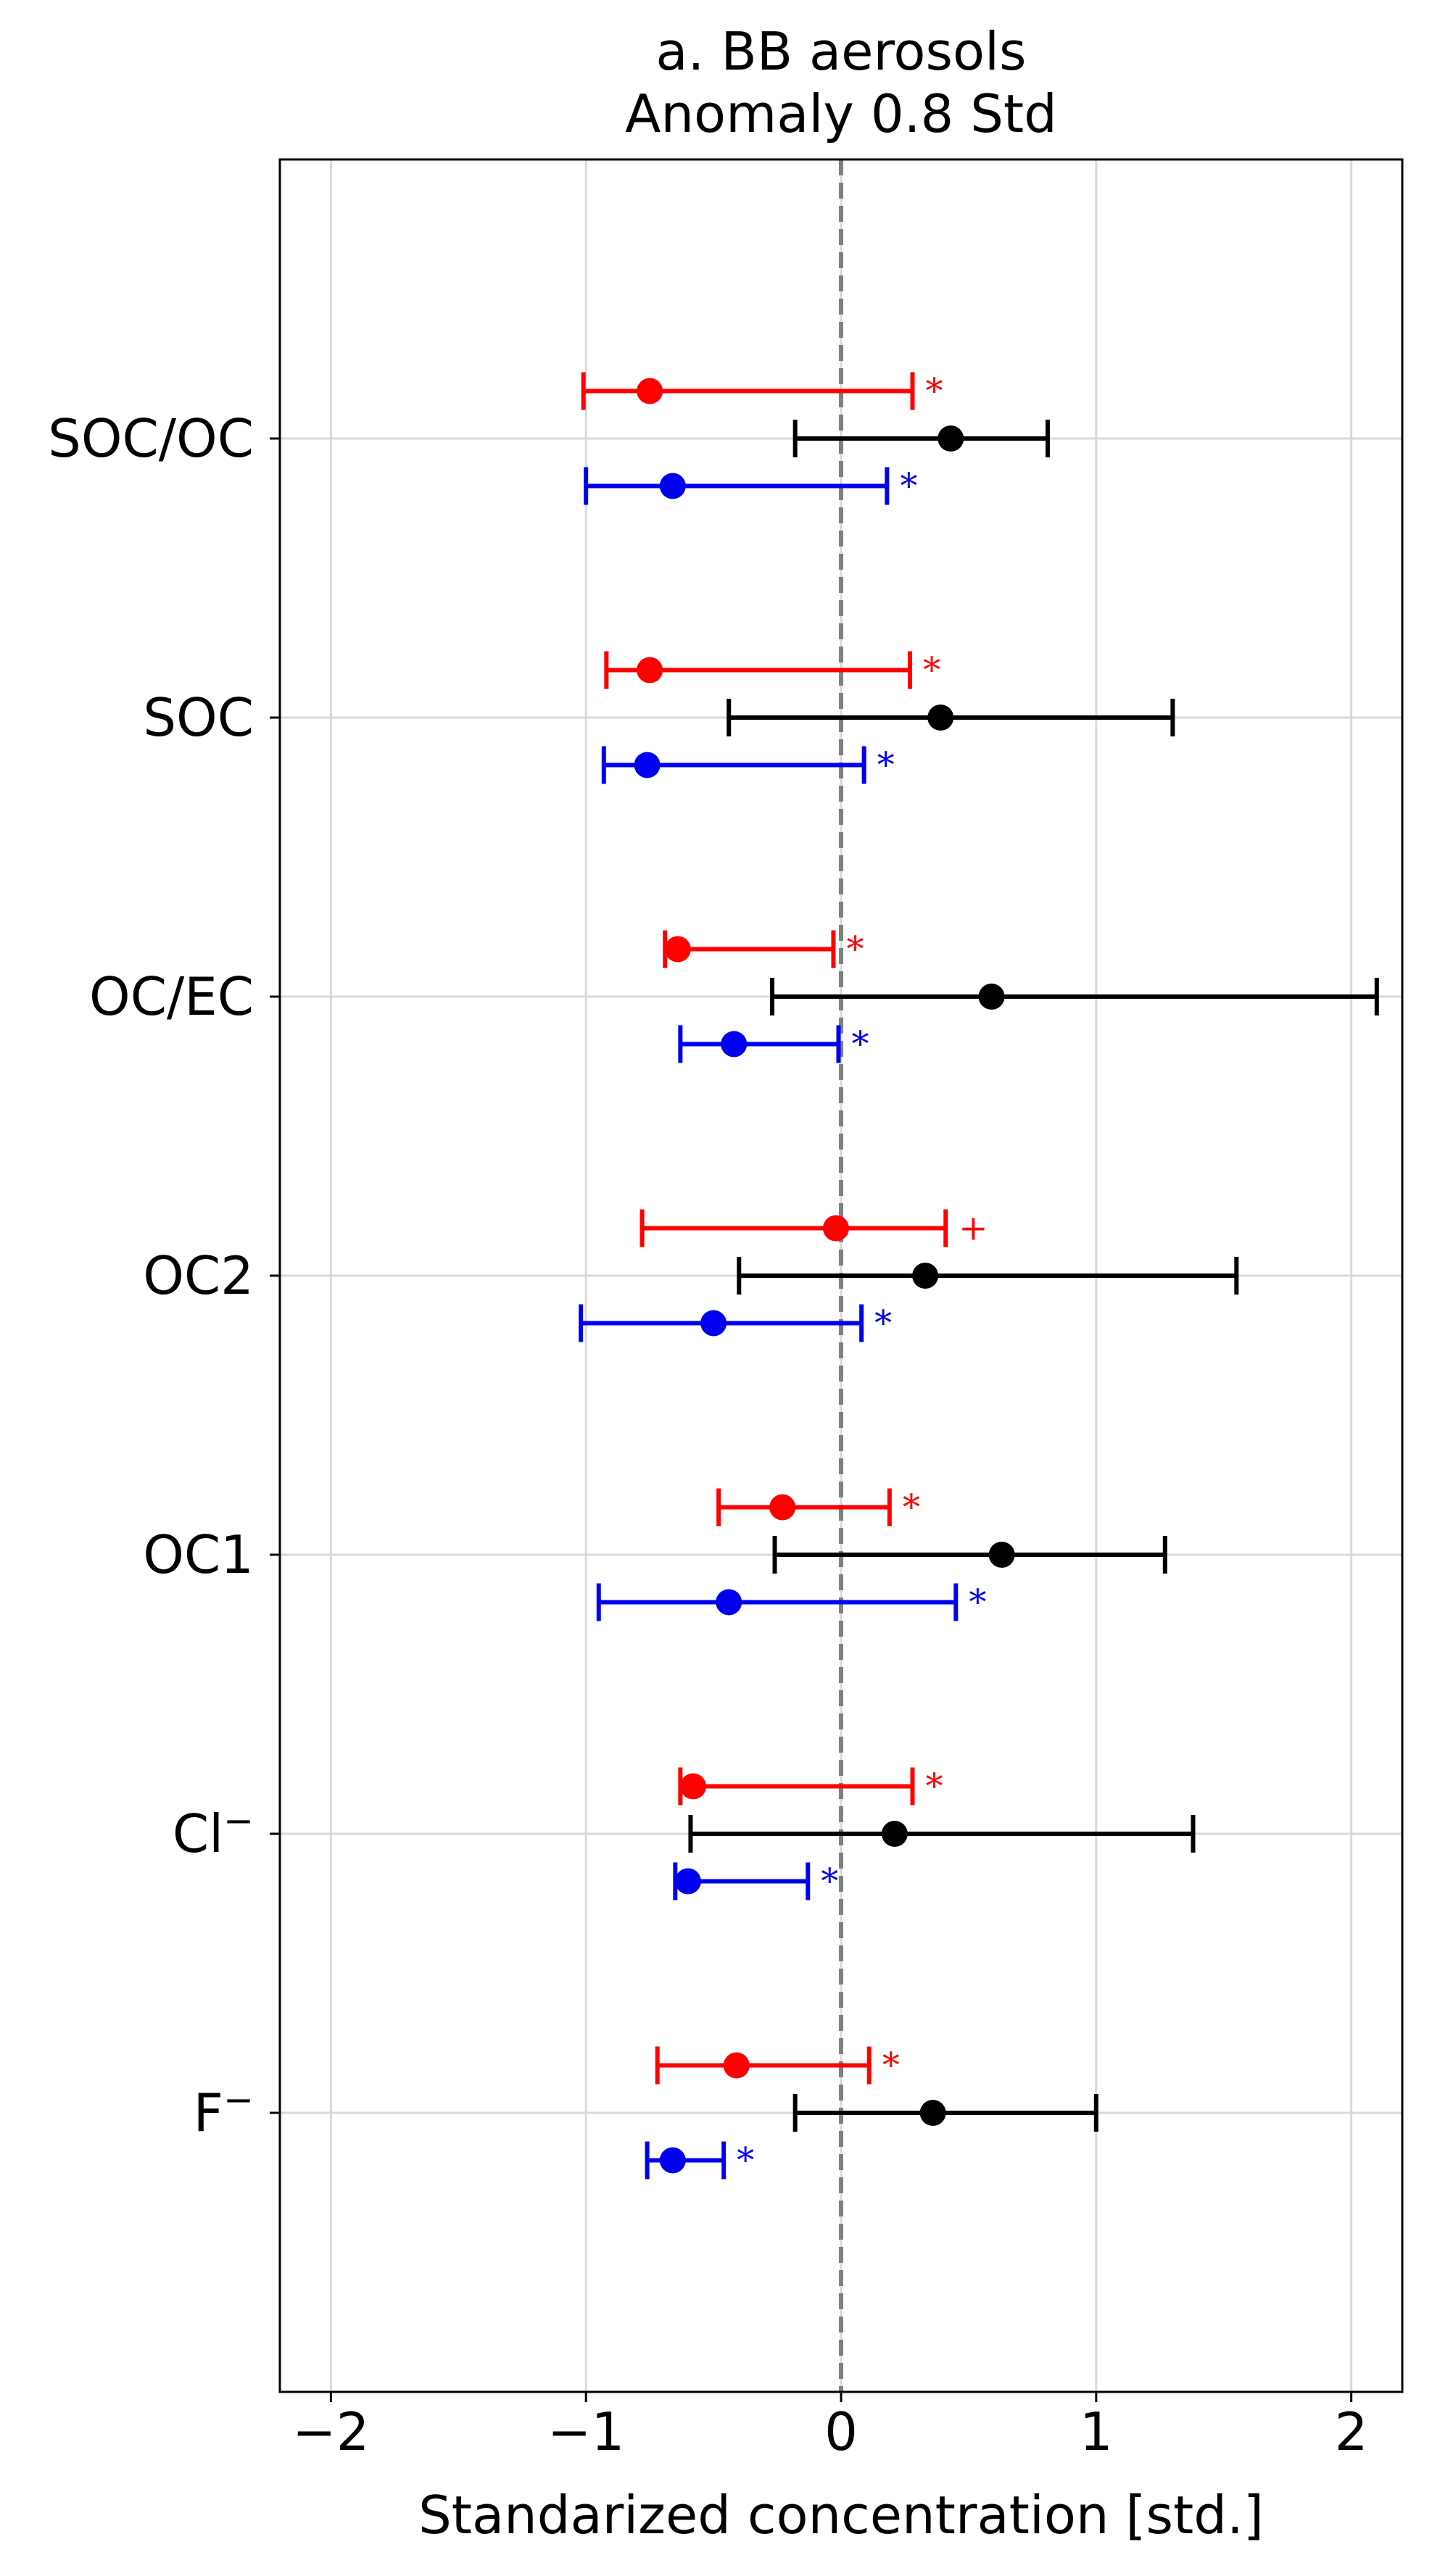 The image size is (1432, 2576). I want to click on x-axis-label: Standarized concentration [std.], so click(841, 2515).